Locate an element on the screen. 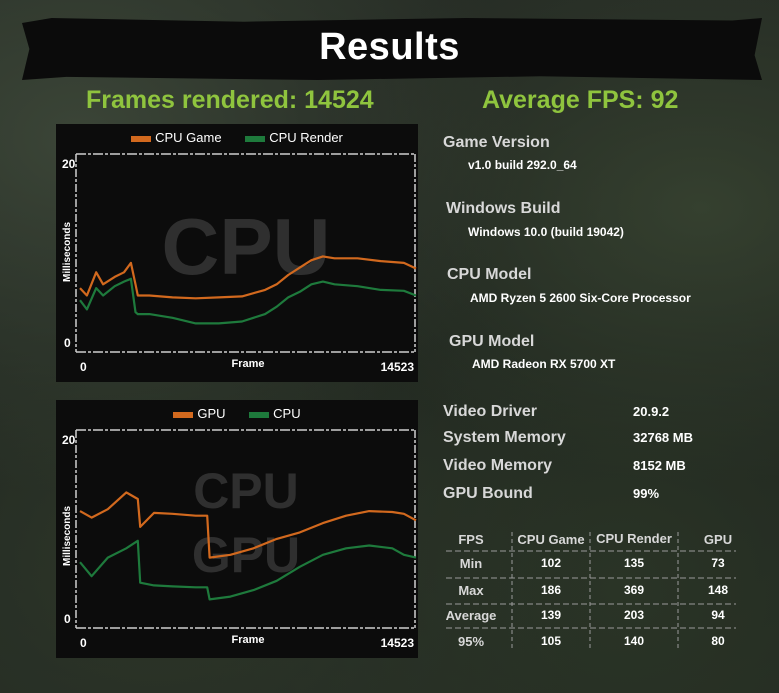 This screenshot has height=693, width=779. table-cell: 105 is located at coordinates (551, 641).